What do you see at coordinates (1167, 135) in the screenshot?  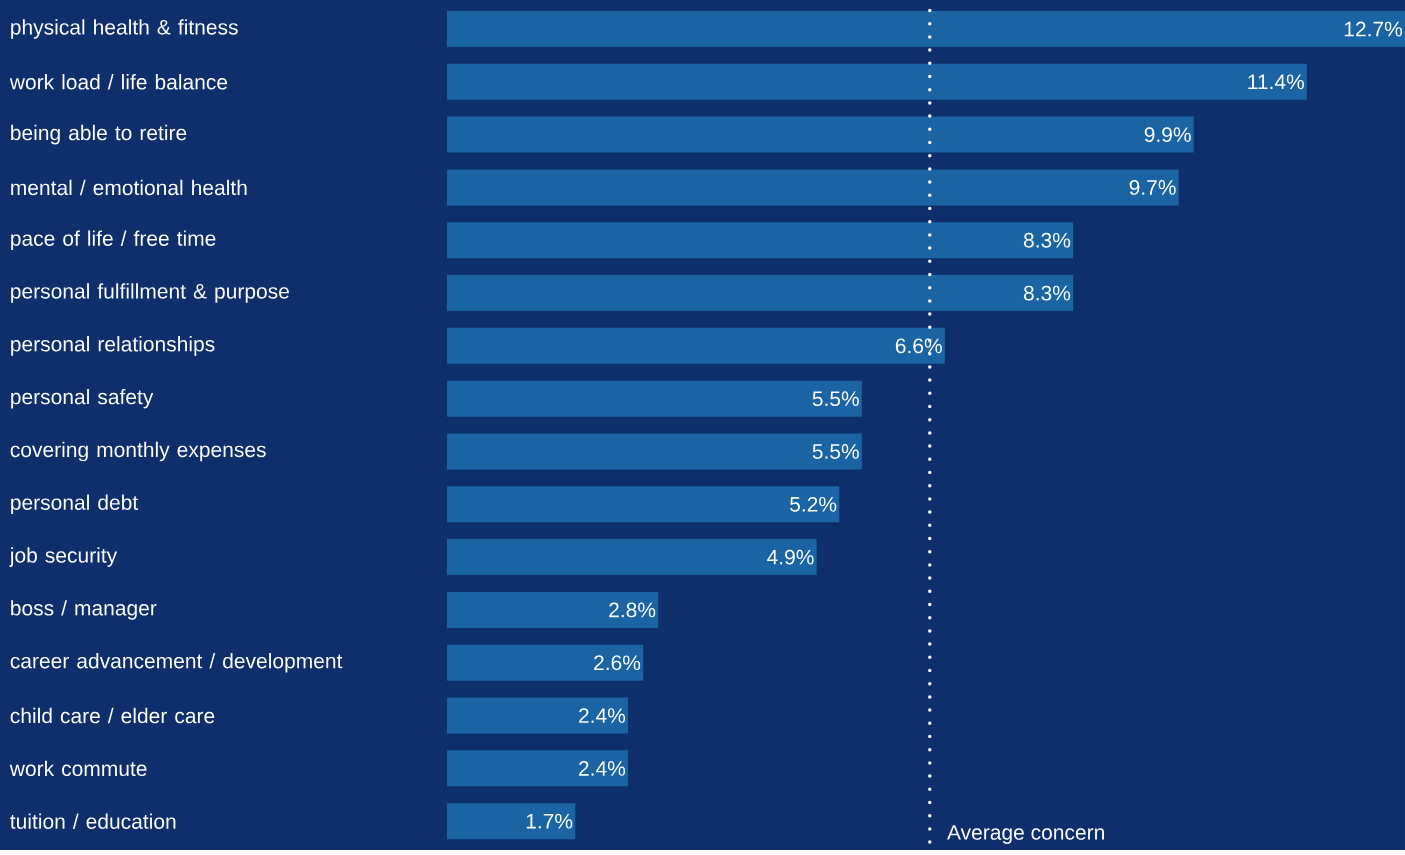 I see `data-label: 9.9%` at bounding box center [1167, 135].